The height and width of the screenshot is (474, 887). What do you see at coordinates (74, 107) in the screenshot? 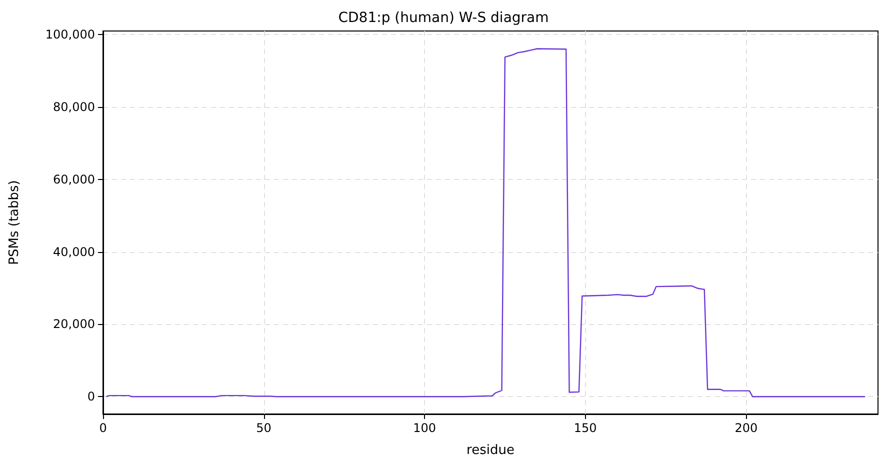
I see `y-tick-label: 80,000` at bounding box center [74, 107].